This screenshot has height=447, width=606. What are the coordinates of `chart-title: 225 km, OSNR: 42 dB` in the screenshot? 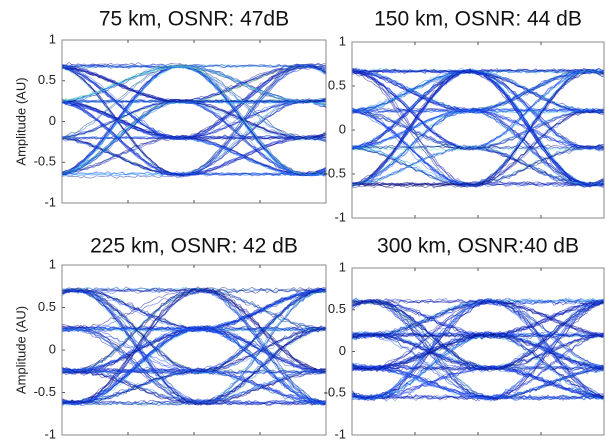 It's located at (194, 246).